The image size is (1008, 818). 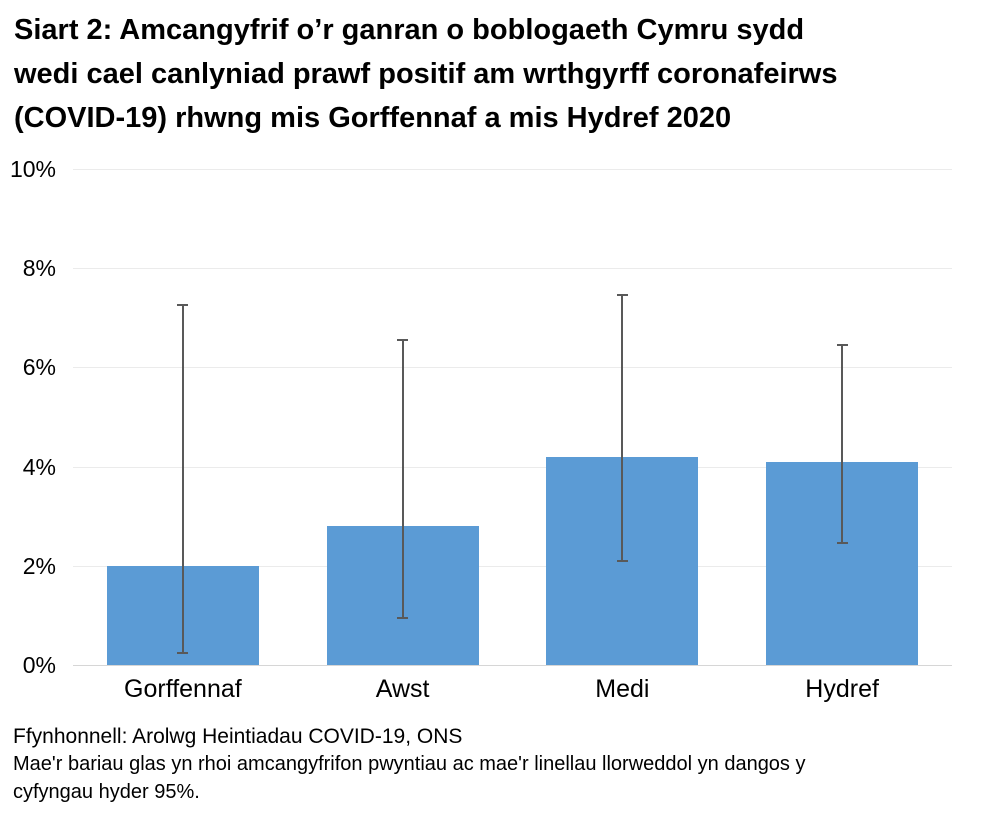 What do you see at coordinates (842, 543) in the screenshot?
I see `error-bar-cap-low-hydref` at bounding box center [842, 543].